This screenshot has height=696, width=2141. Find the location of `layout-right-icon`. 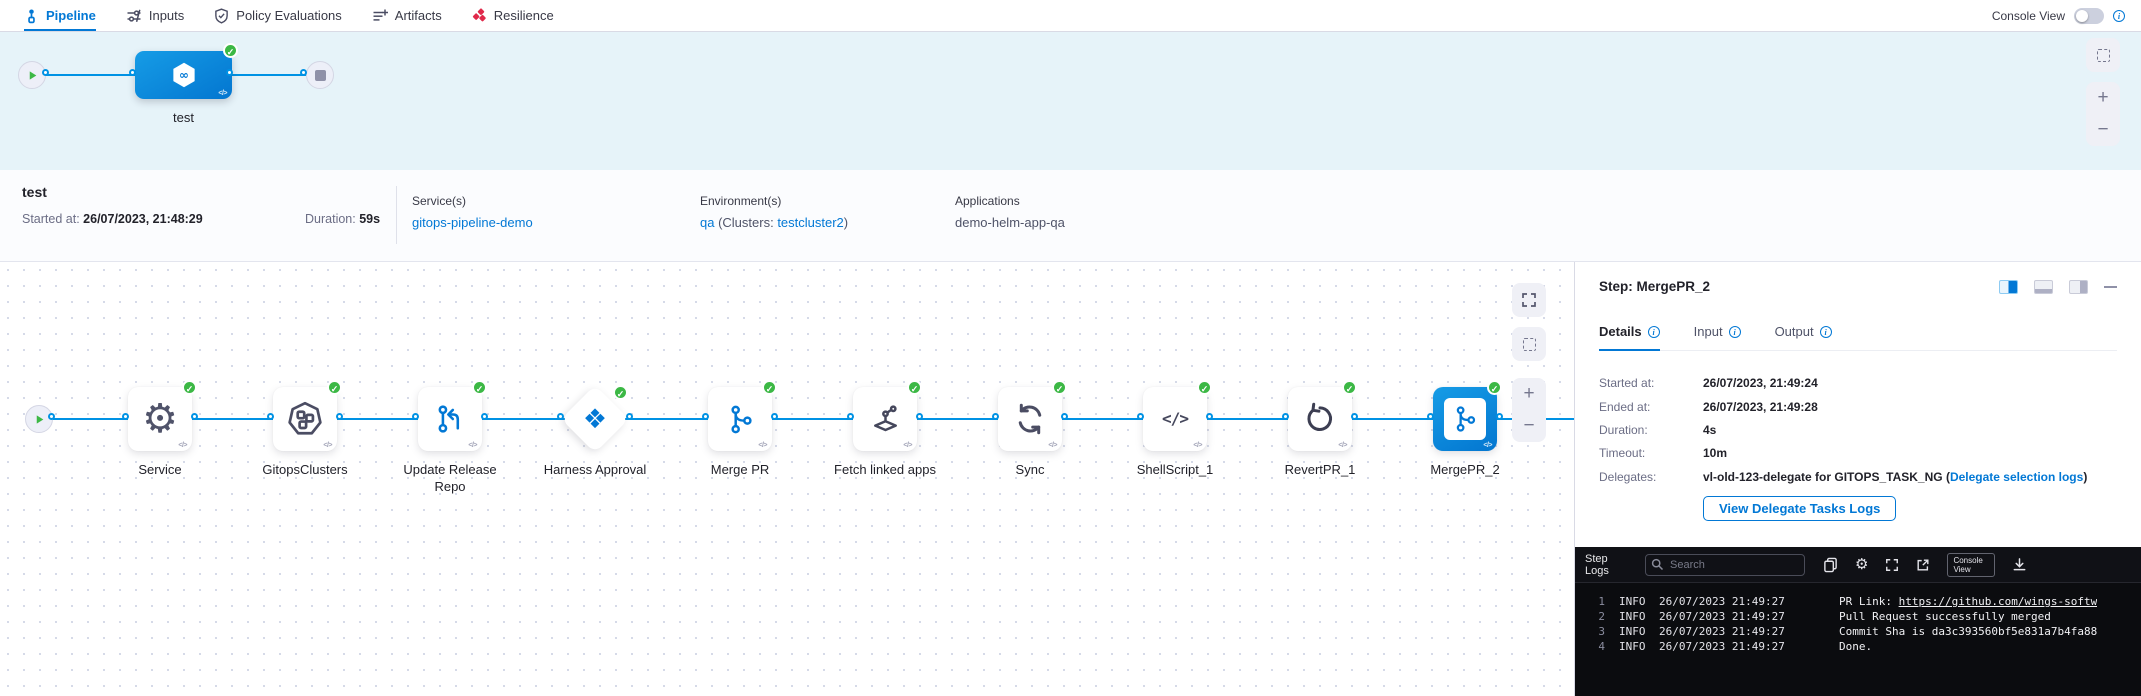

layout-right-icon is located at coordinates (2078, 287).